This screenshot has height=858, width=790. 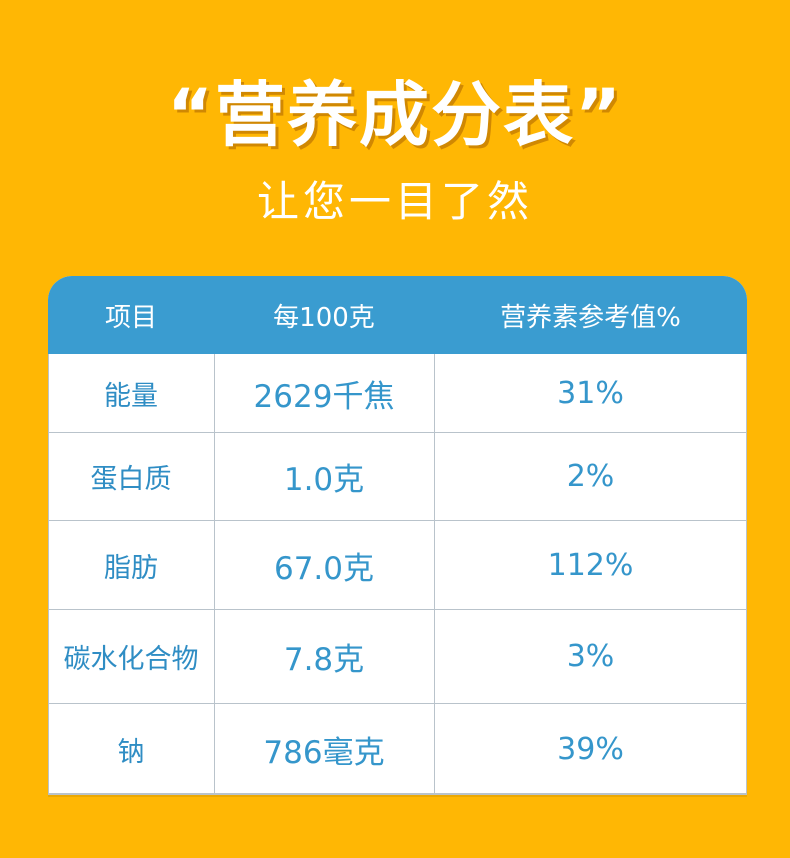 What do you see at coordinates (324, 476) in the screenshot?
I see `nutrient-amount: 1.0克` at bounding box center [324, 476].